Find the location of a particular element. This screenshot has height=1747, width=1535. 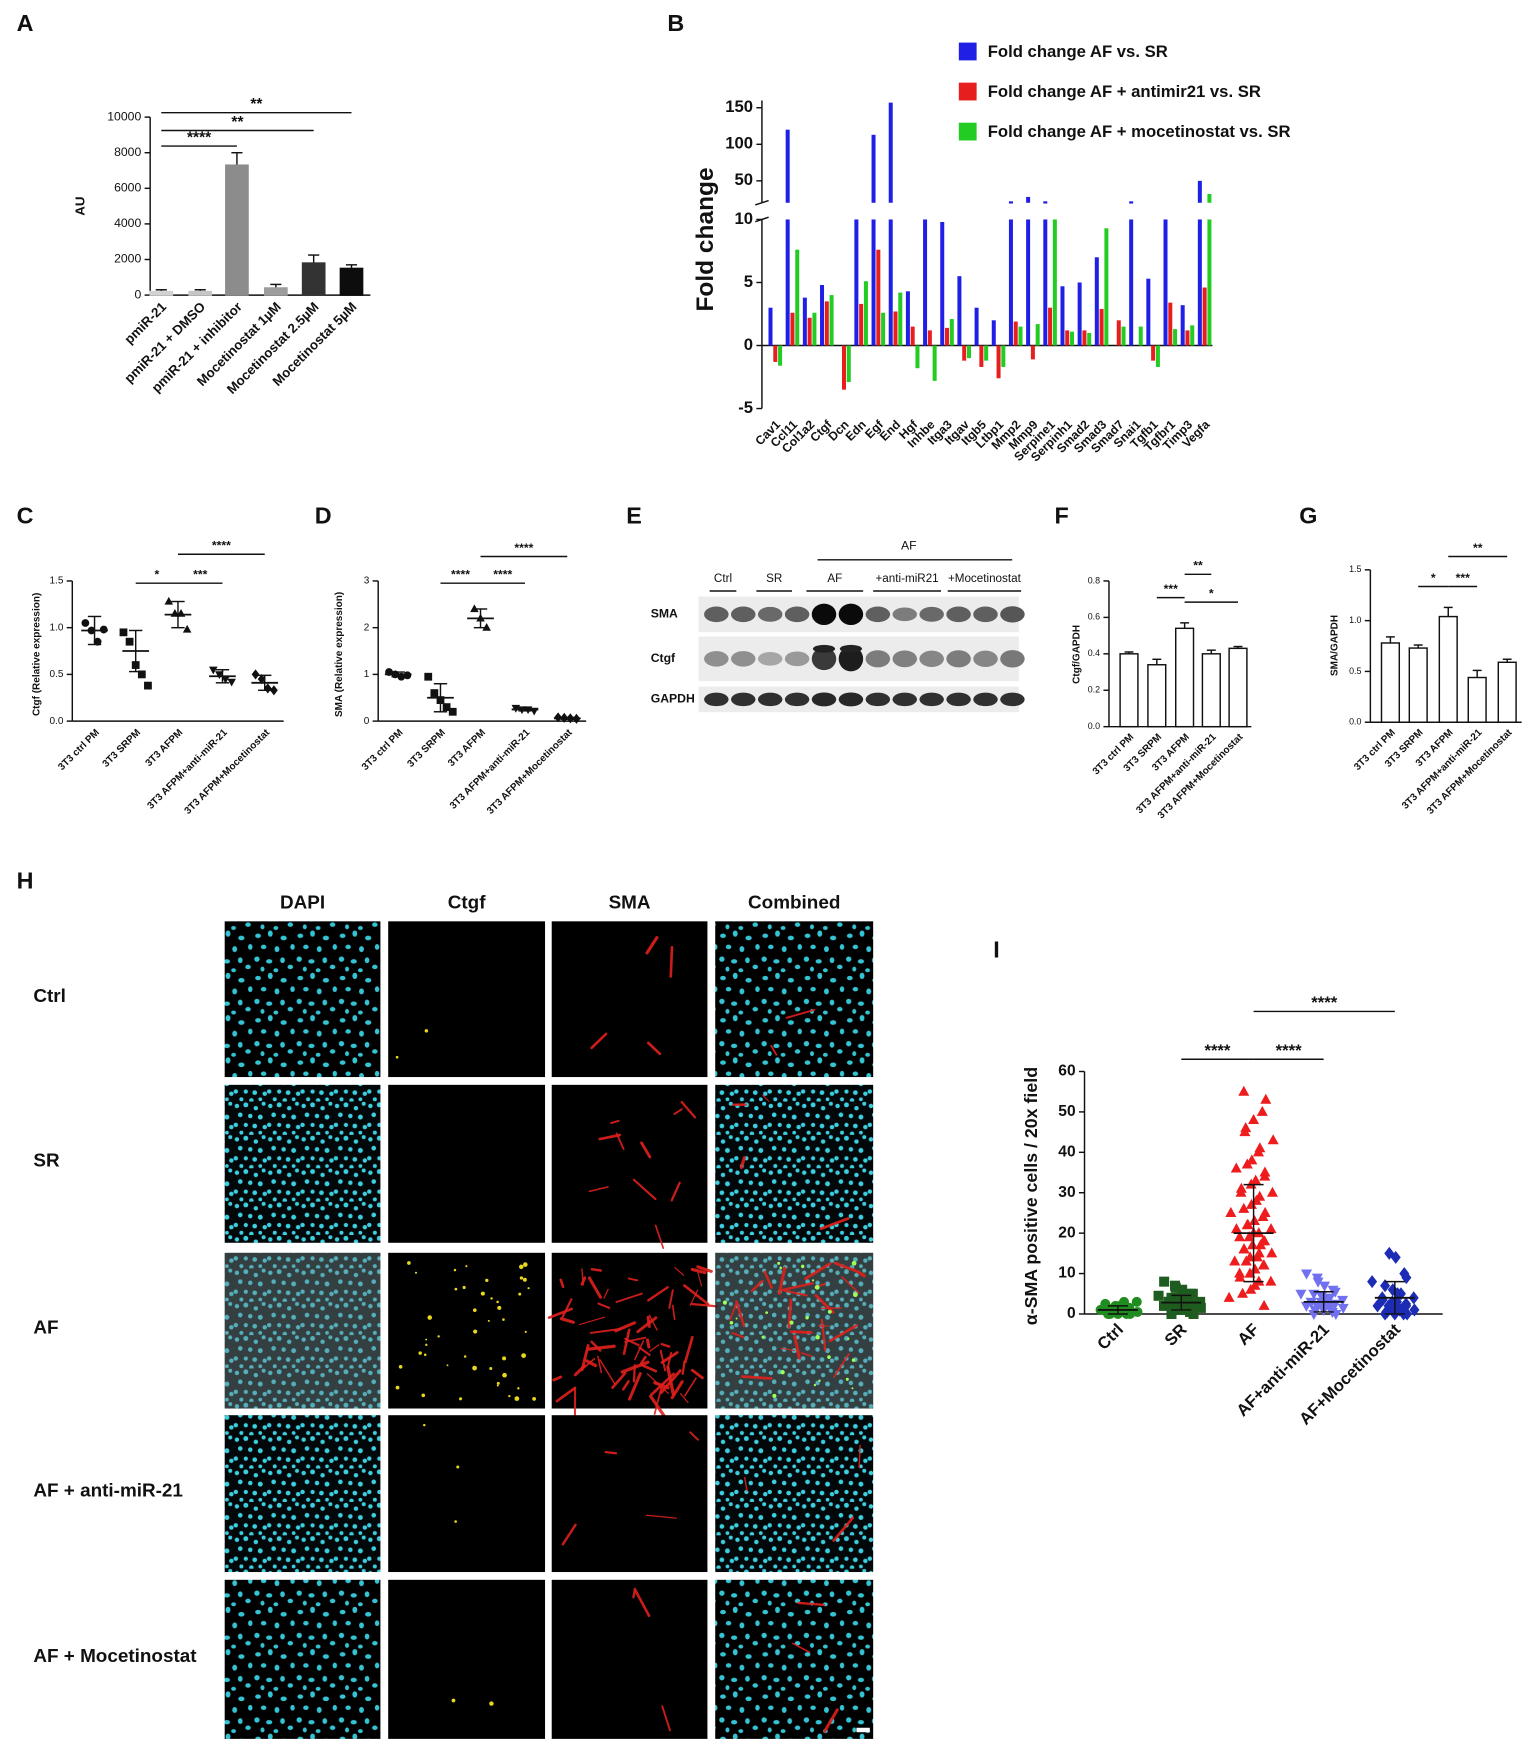

legend-label: Fold change AF vs. SR is located at coordinates (1078, 51).